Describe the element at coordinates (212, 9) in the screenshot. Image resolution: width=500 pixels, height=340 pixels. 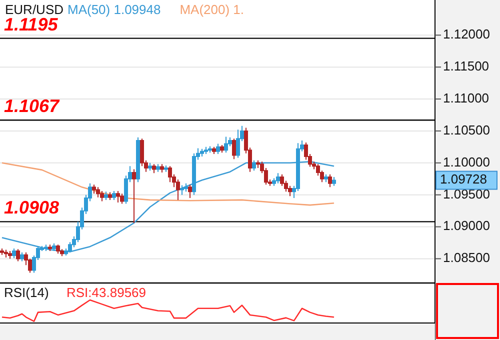
I see `text: MA(200) 1.` at that location.